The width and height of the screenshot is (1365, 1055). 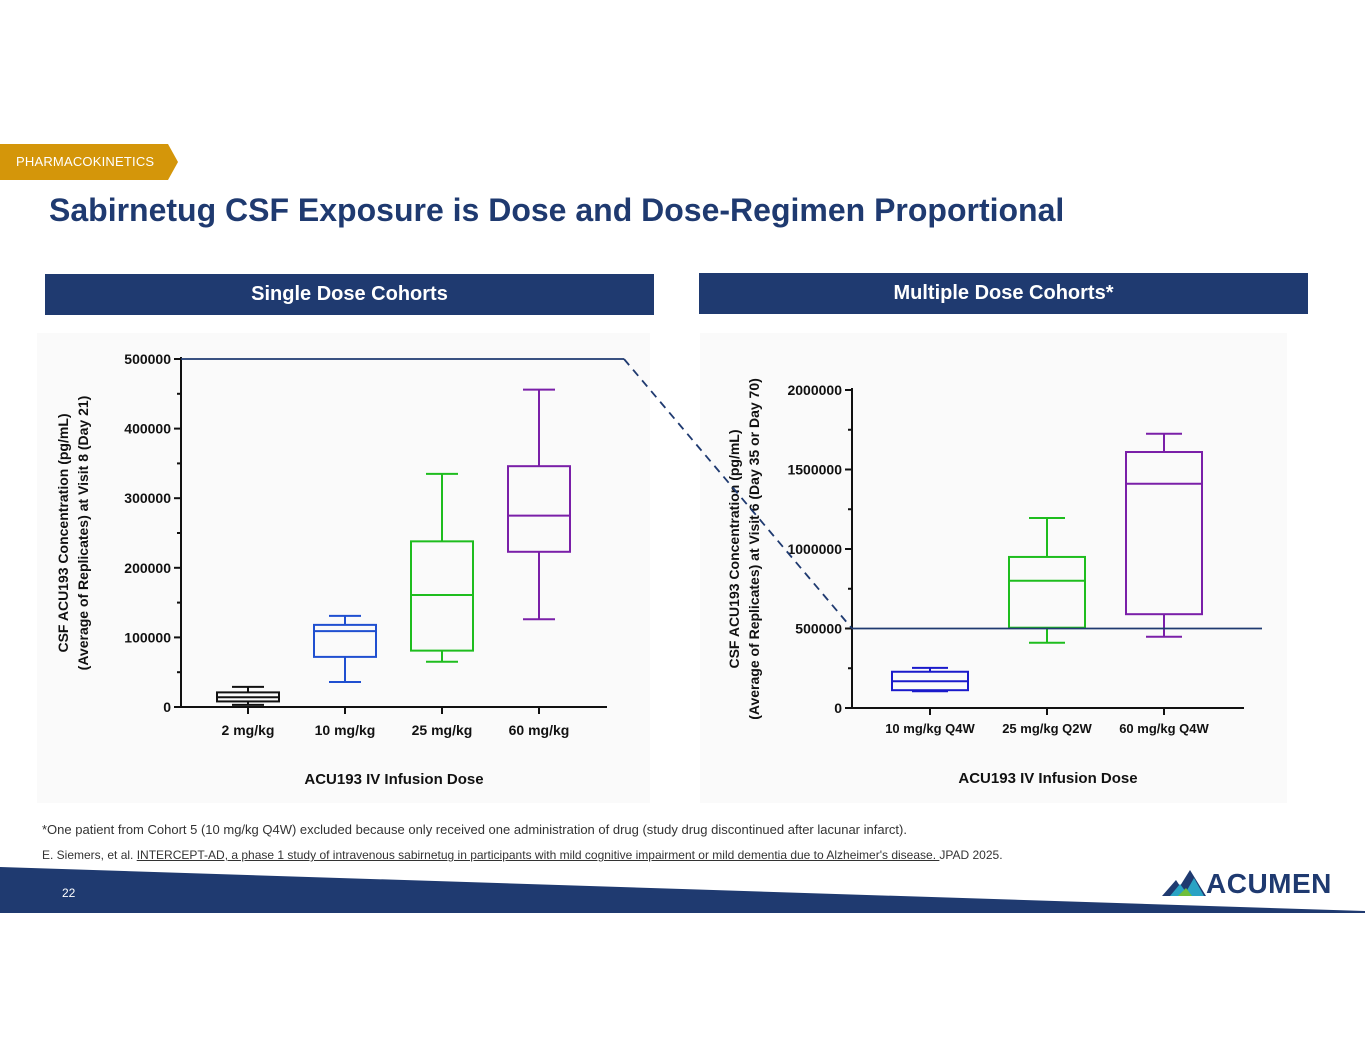 What do you see at coordinates (814, 390) in the screenshot?
I see `y-tick-label: 2000000` at bounding box center [814, 390].